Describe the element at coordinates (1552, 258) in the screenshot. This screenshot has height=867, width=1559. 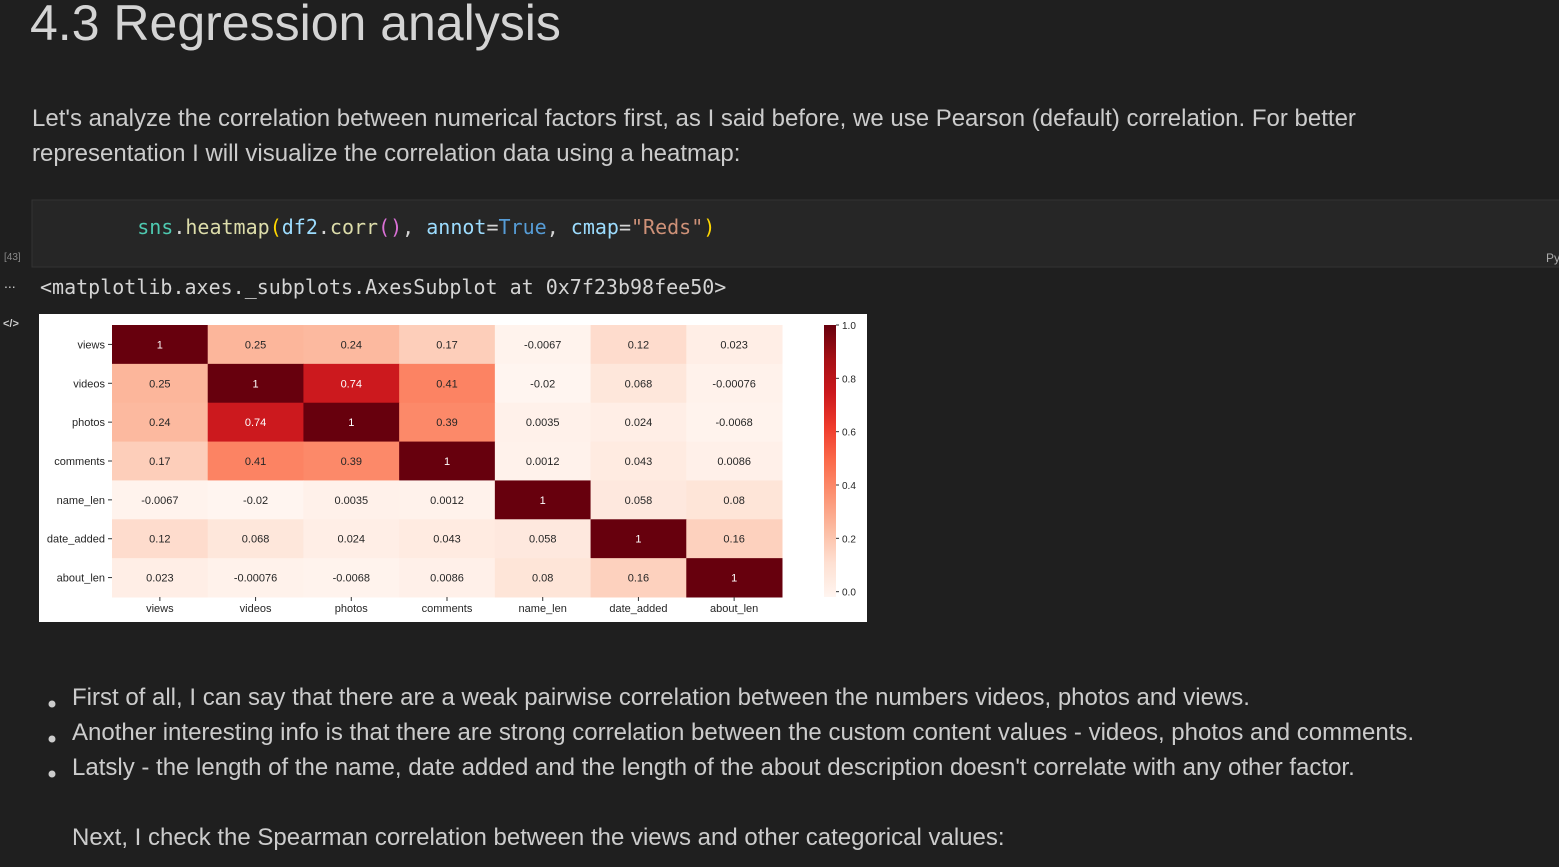
I see `language-label: Py` at that location.